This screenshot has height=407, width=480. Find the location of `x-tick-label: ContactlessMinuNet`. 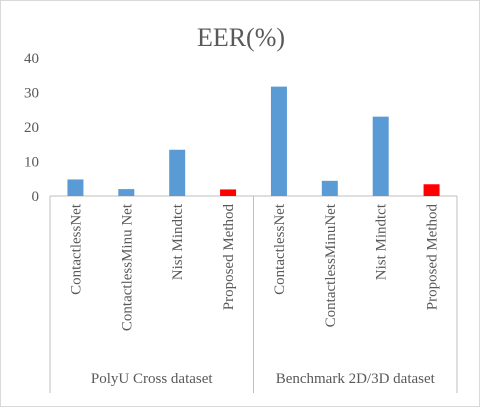

x-tick-label: ContactlessMinuNet is located at coordinates (331, 265).